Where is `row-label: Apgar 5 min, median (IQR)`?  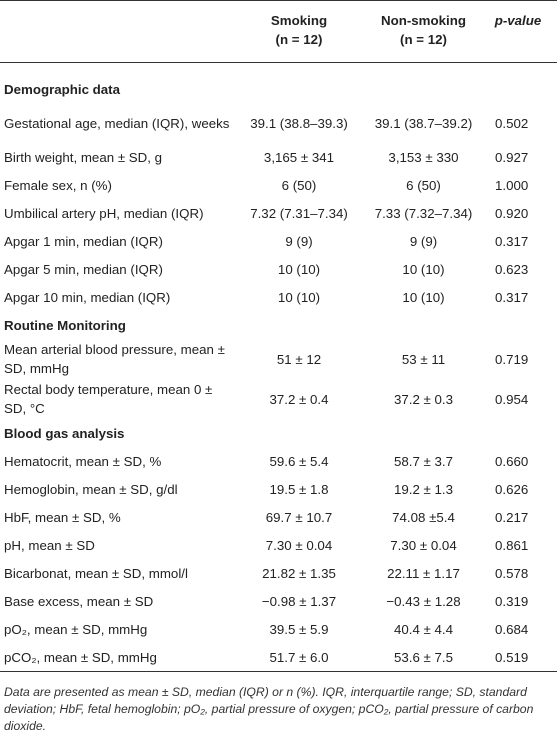 row-label: Apgar 5 min, median (IQR) is located at coordinates (83, 269).